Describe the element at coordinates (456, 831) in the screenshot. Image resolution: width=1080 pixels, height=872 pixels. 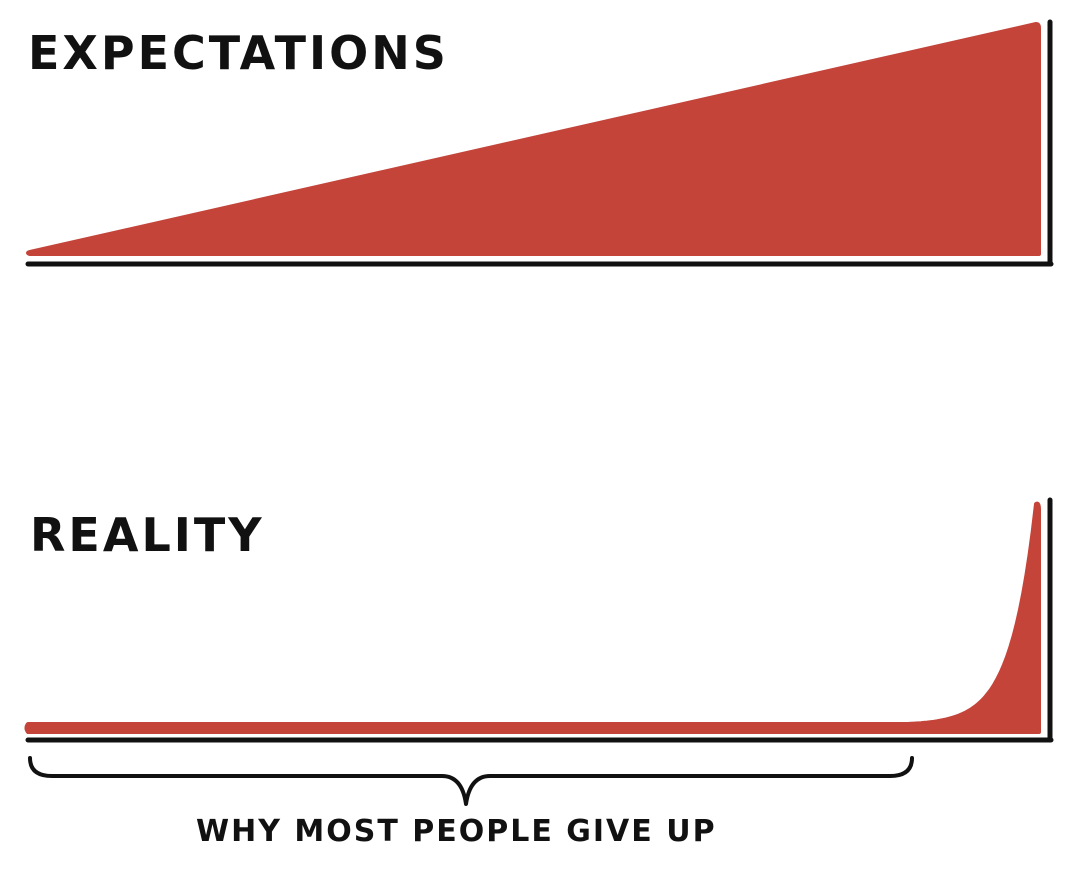
I see `brace-annotation-label: WHY MOST PEOPLE GIVE UP` at that location.